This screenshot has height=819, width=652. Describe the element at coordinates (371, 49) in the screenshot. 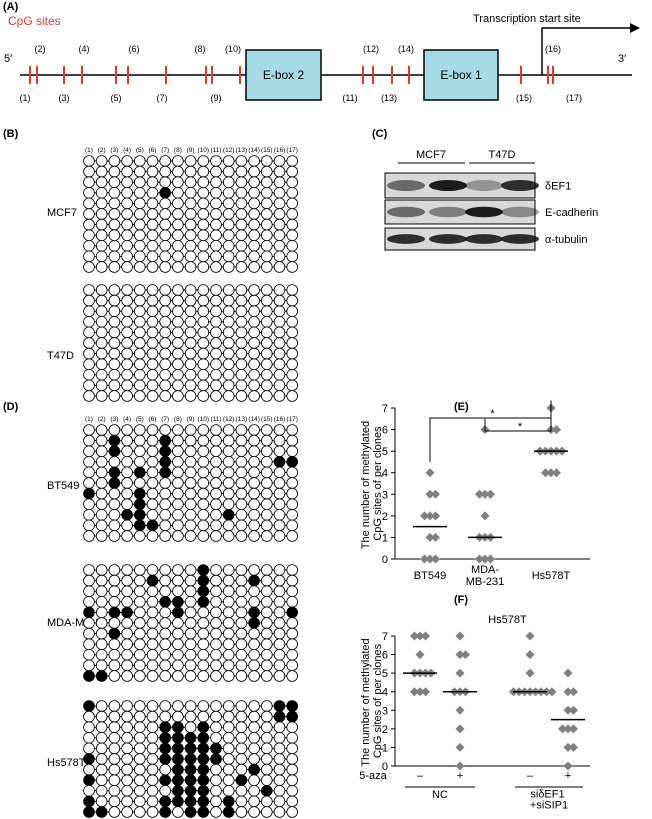

I see `site-label: (12)` at that location.